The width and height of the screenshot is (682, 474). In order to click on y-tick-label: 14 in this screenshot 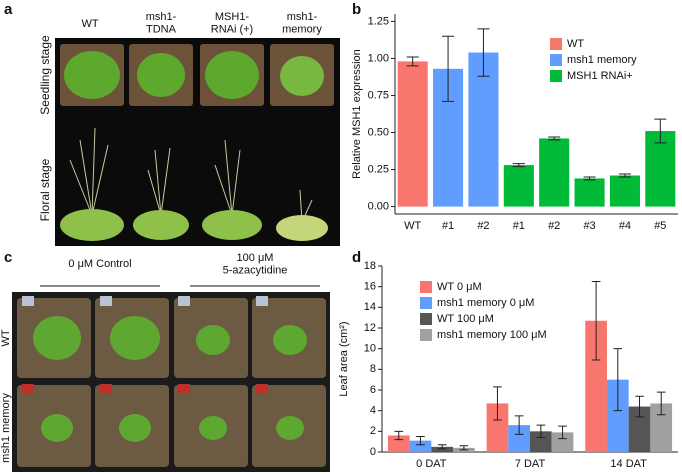, I will do `click(370, 307)`.